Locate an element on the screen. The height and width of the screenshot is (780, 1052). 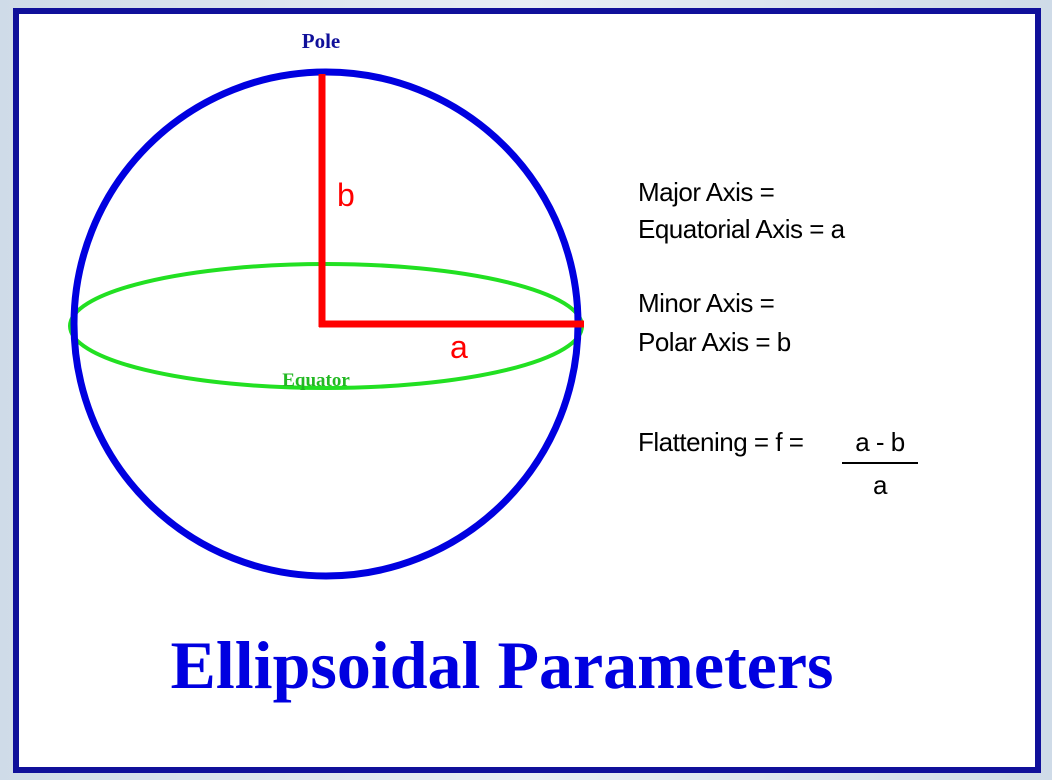
pole-label: Pole is located at coordinates (321, 41).